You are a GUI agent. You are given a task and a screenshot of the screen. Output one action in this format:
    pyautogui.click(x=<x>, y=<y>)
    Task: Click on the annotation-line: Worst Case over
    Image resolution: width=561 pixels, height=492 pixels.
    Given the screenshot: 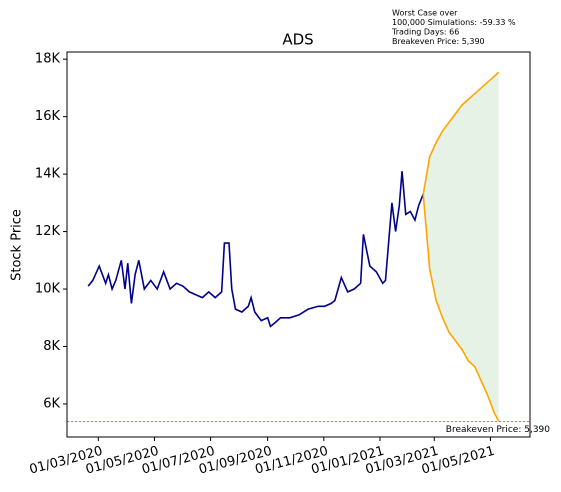 What is the action you would take?
    pyautogui.click(x=425, y=13)
    